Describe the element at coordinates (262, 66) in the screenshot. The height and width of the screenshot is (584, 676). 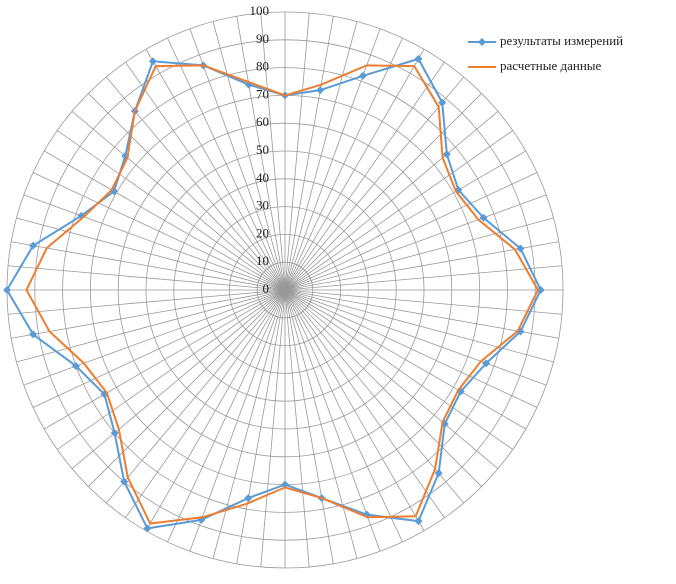
I see `r-tick-label: 80` at that location.